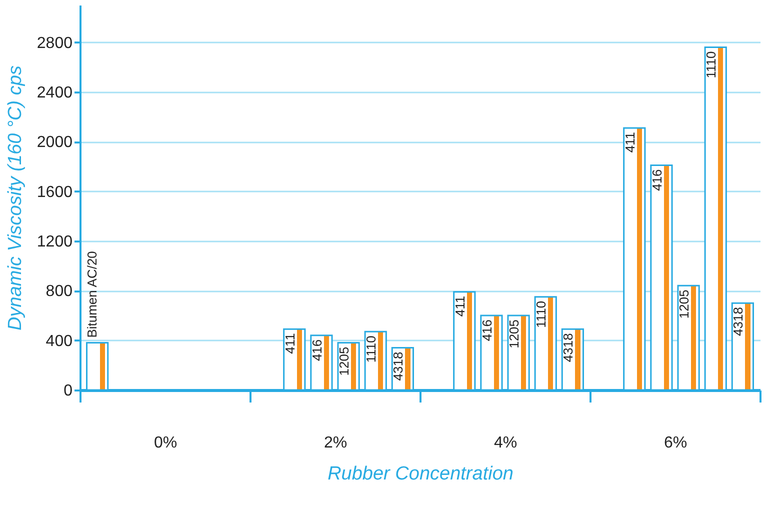  Describe the element at coordinates (92, 294) in the screenshot. I see `text: Bitumen AC/20` at that location.